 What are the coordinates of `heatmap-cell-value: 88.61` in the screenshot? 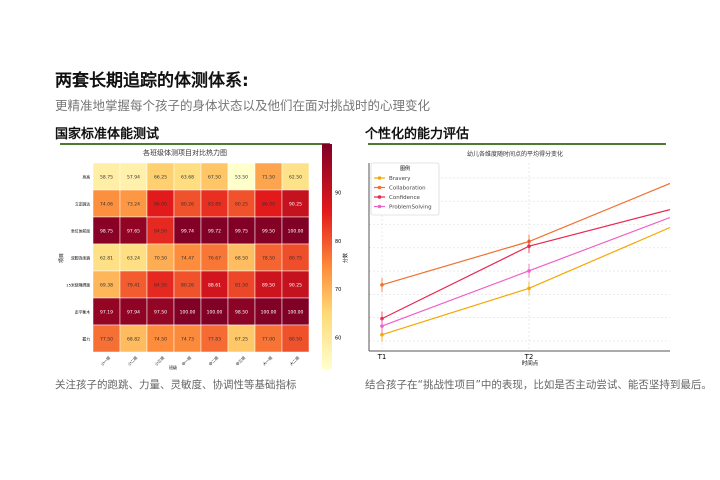 It's located at (214, 286).